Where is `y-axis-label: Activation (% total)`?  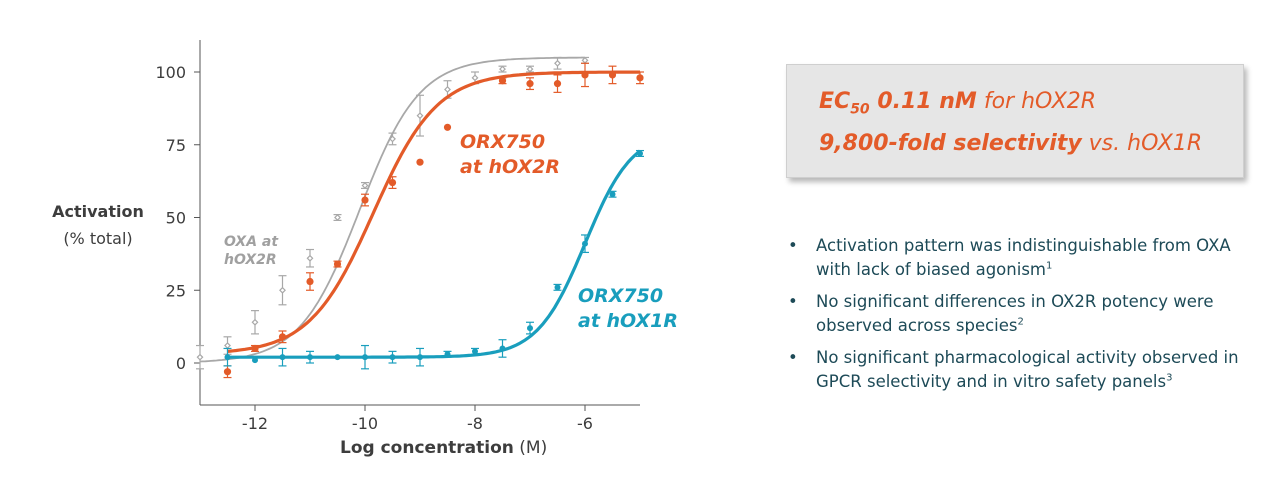 y-axis-label: Activation (% total) is located at coordinates (98, 225).